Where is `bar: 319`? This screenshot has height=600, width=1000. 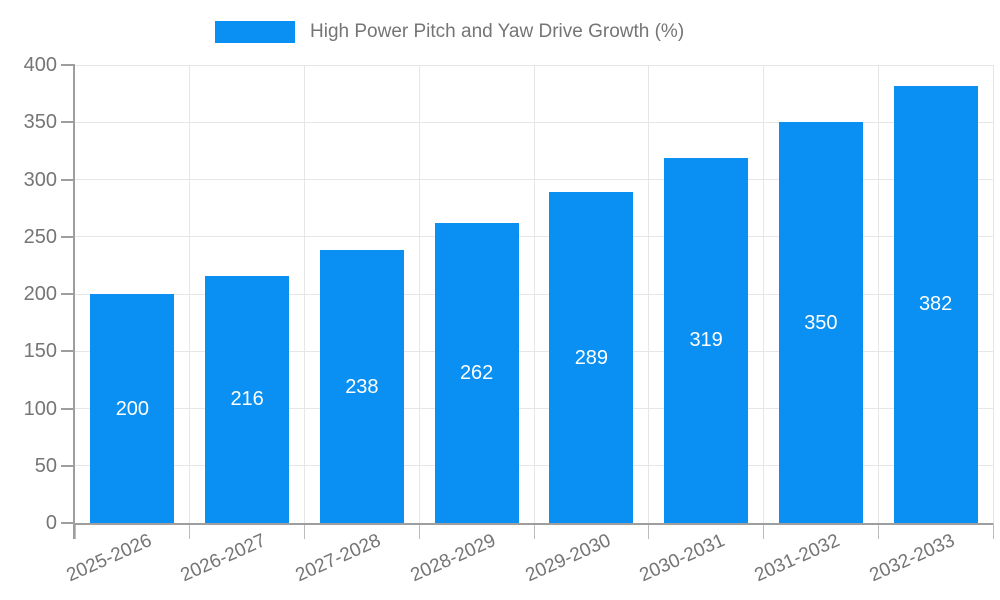 bar: 319 is located at coordinates (706, 340).